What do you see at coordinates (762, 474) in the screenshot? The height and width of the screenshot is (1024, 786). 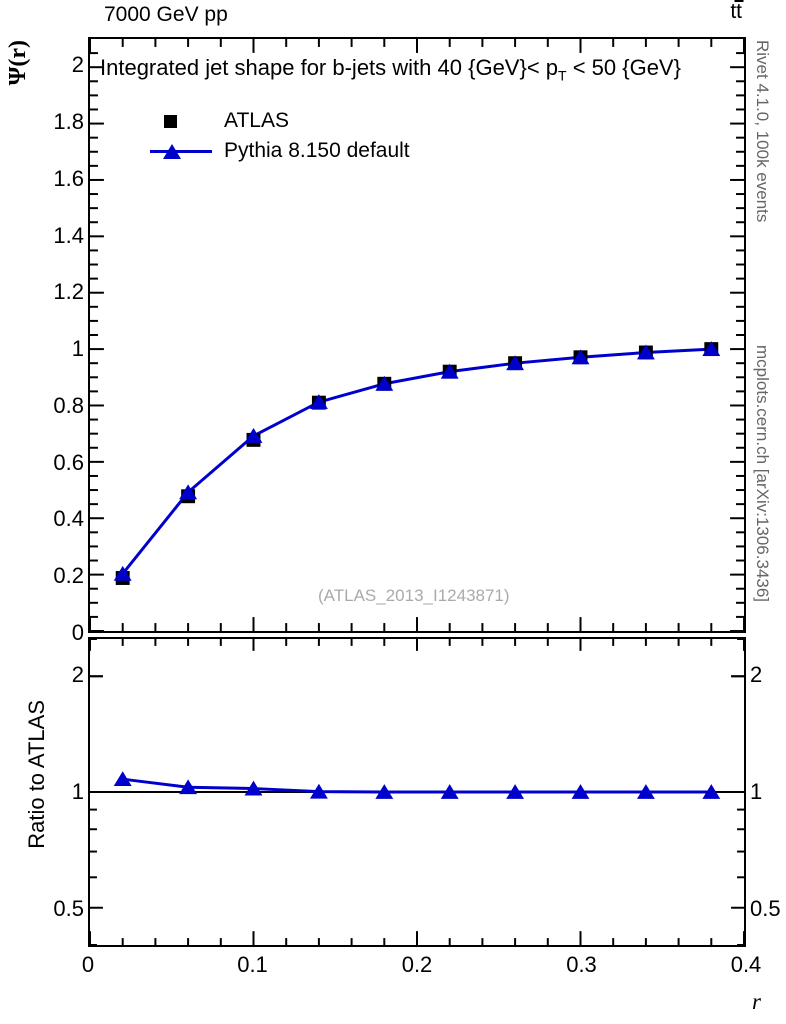 I see `mcplots-annotation: mcplots.cern.ch [arXiv:1306.3436]` at bounding box center [762, 474].